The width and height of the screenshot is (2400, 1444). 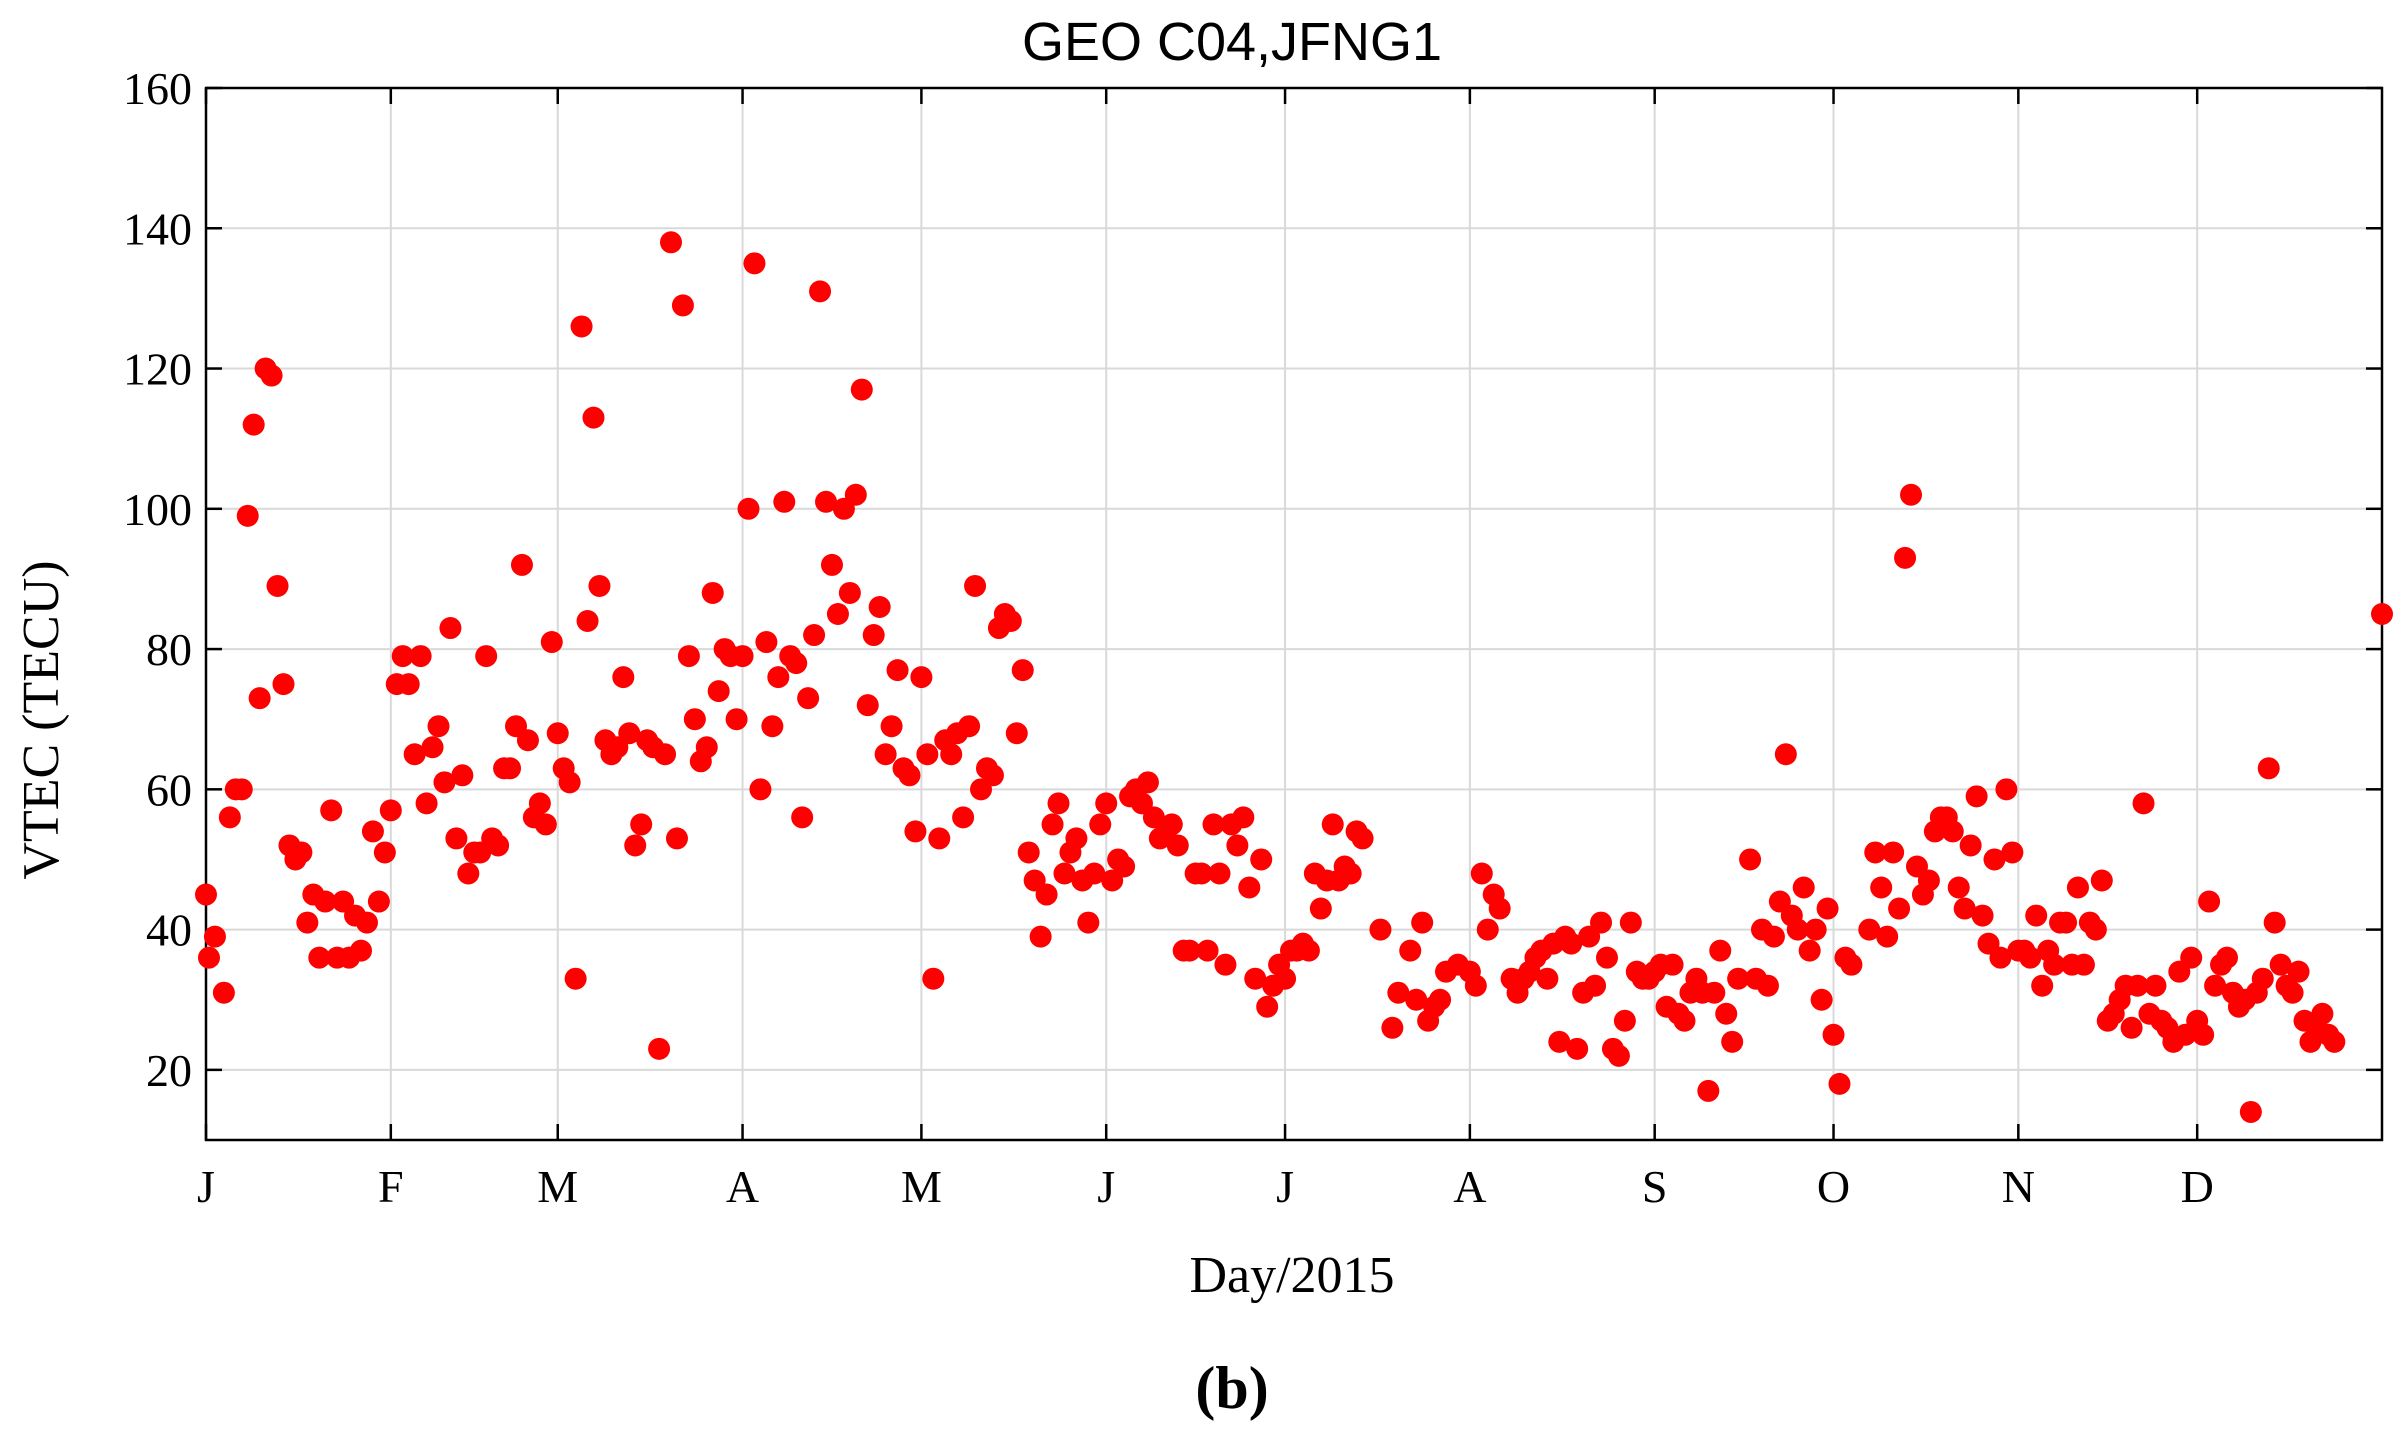 What do you see at coordinates (157, 228) in the screenshot?
I see `y-tick-label: 140` at bounding box center [157, 228].